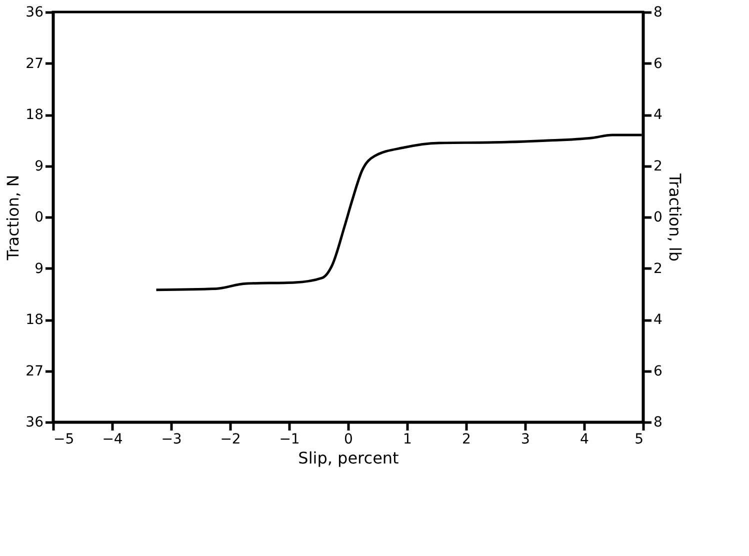 Image resolution: width=749 pixels, height=556 pixels. Describe the element at coordinates (348, 458) in the screenshot. I see `x-axis-title: Slip, percent` at that location.